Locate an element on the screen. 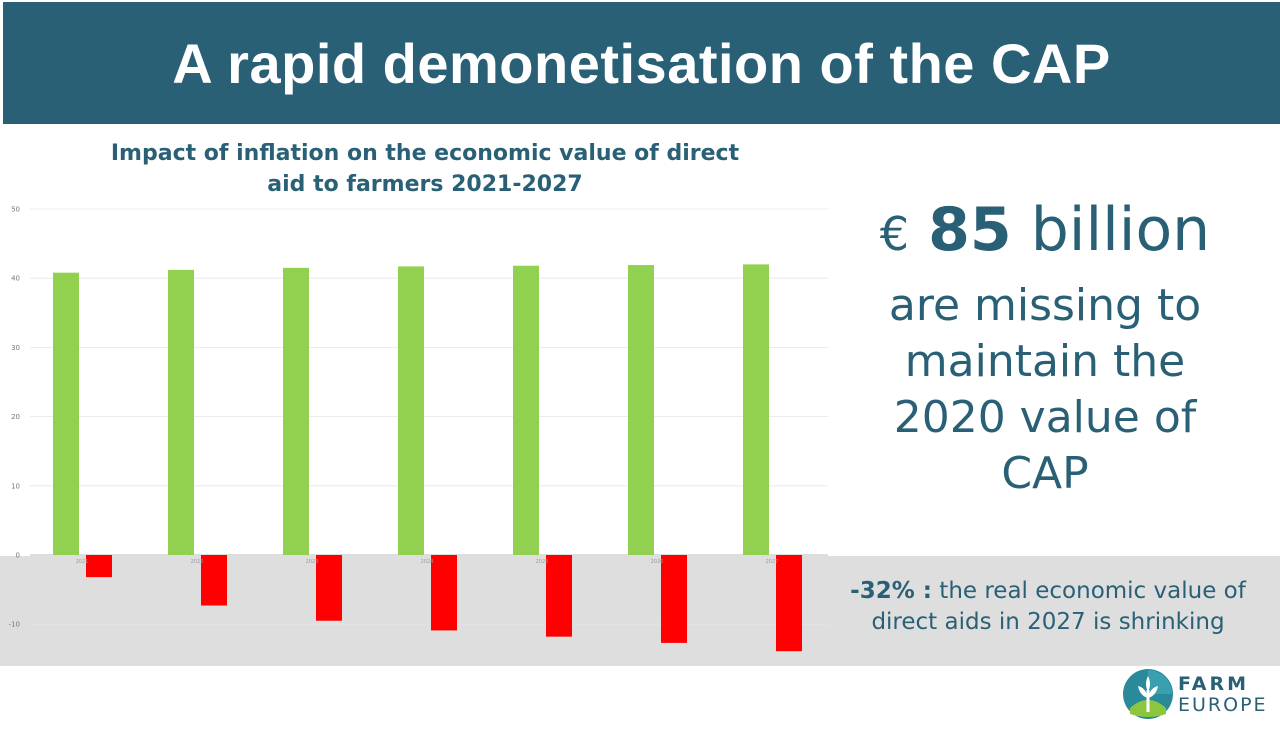  logo-line-1: FARM is located at coordinates (1214, 684).